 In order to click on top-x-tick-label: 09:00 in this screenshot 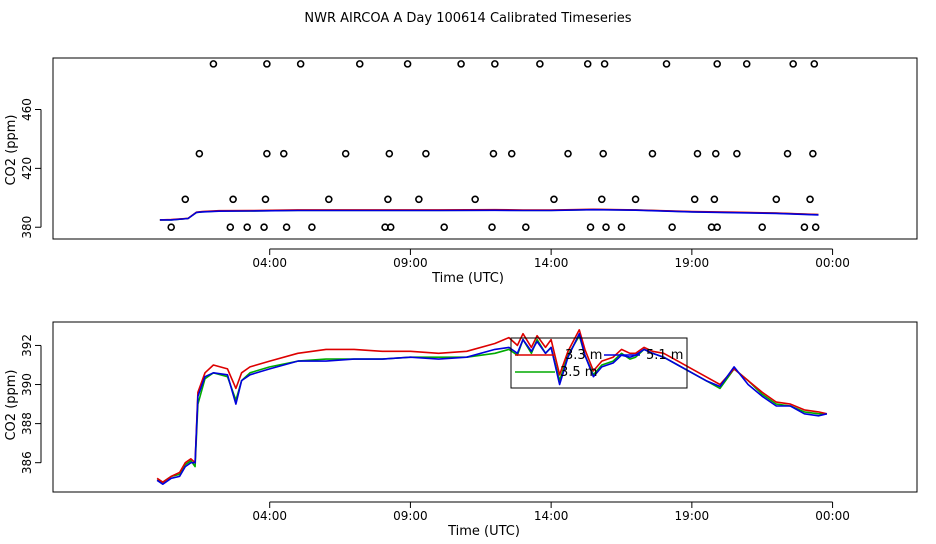, I will do `click(410, 263)`.